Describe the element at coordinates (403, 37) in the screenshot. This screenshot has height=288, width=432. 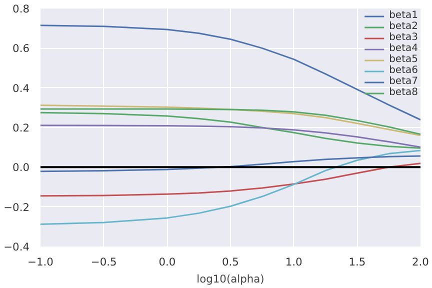
I see `legend-label: beta3` at that location.